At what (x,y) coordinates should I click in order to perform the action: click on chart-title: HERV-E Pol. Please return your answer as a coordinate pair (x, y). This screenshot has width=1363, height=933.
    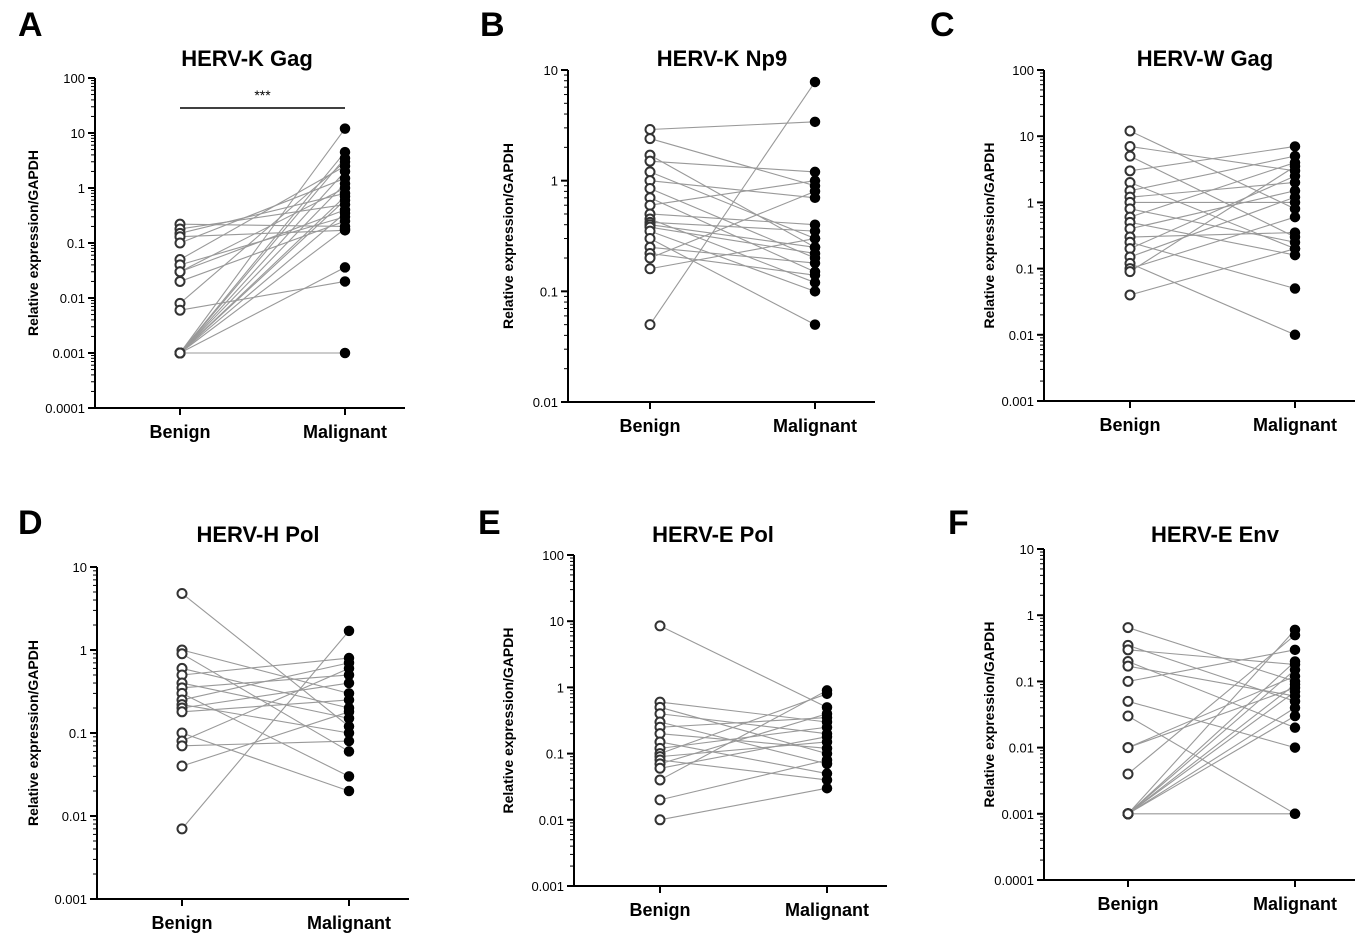
    Looking at the image, I should click on (713, 534).